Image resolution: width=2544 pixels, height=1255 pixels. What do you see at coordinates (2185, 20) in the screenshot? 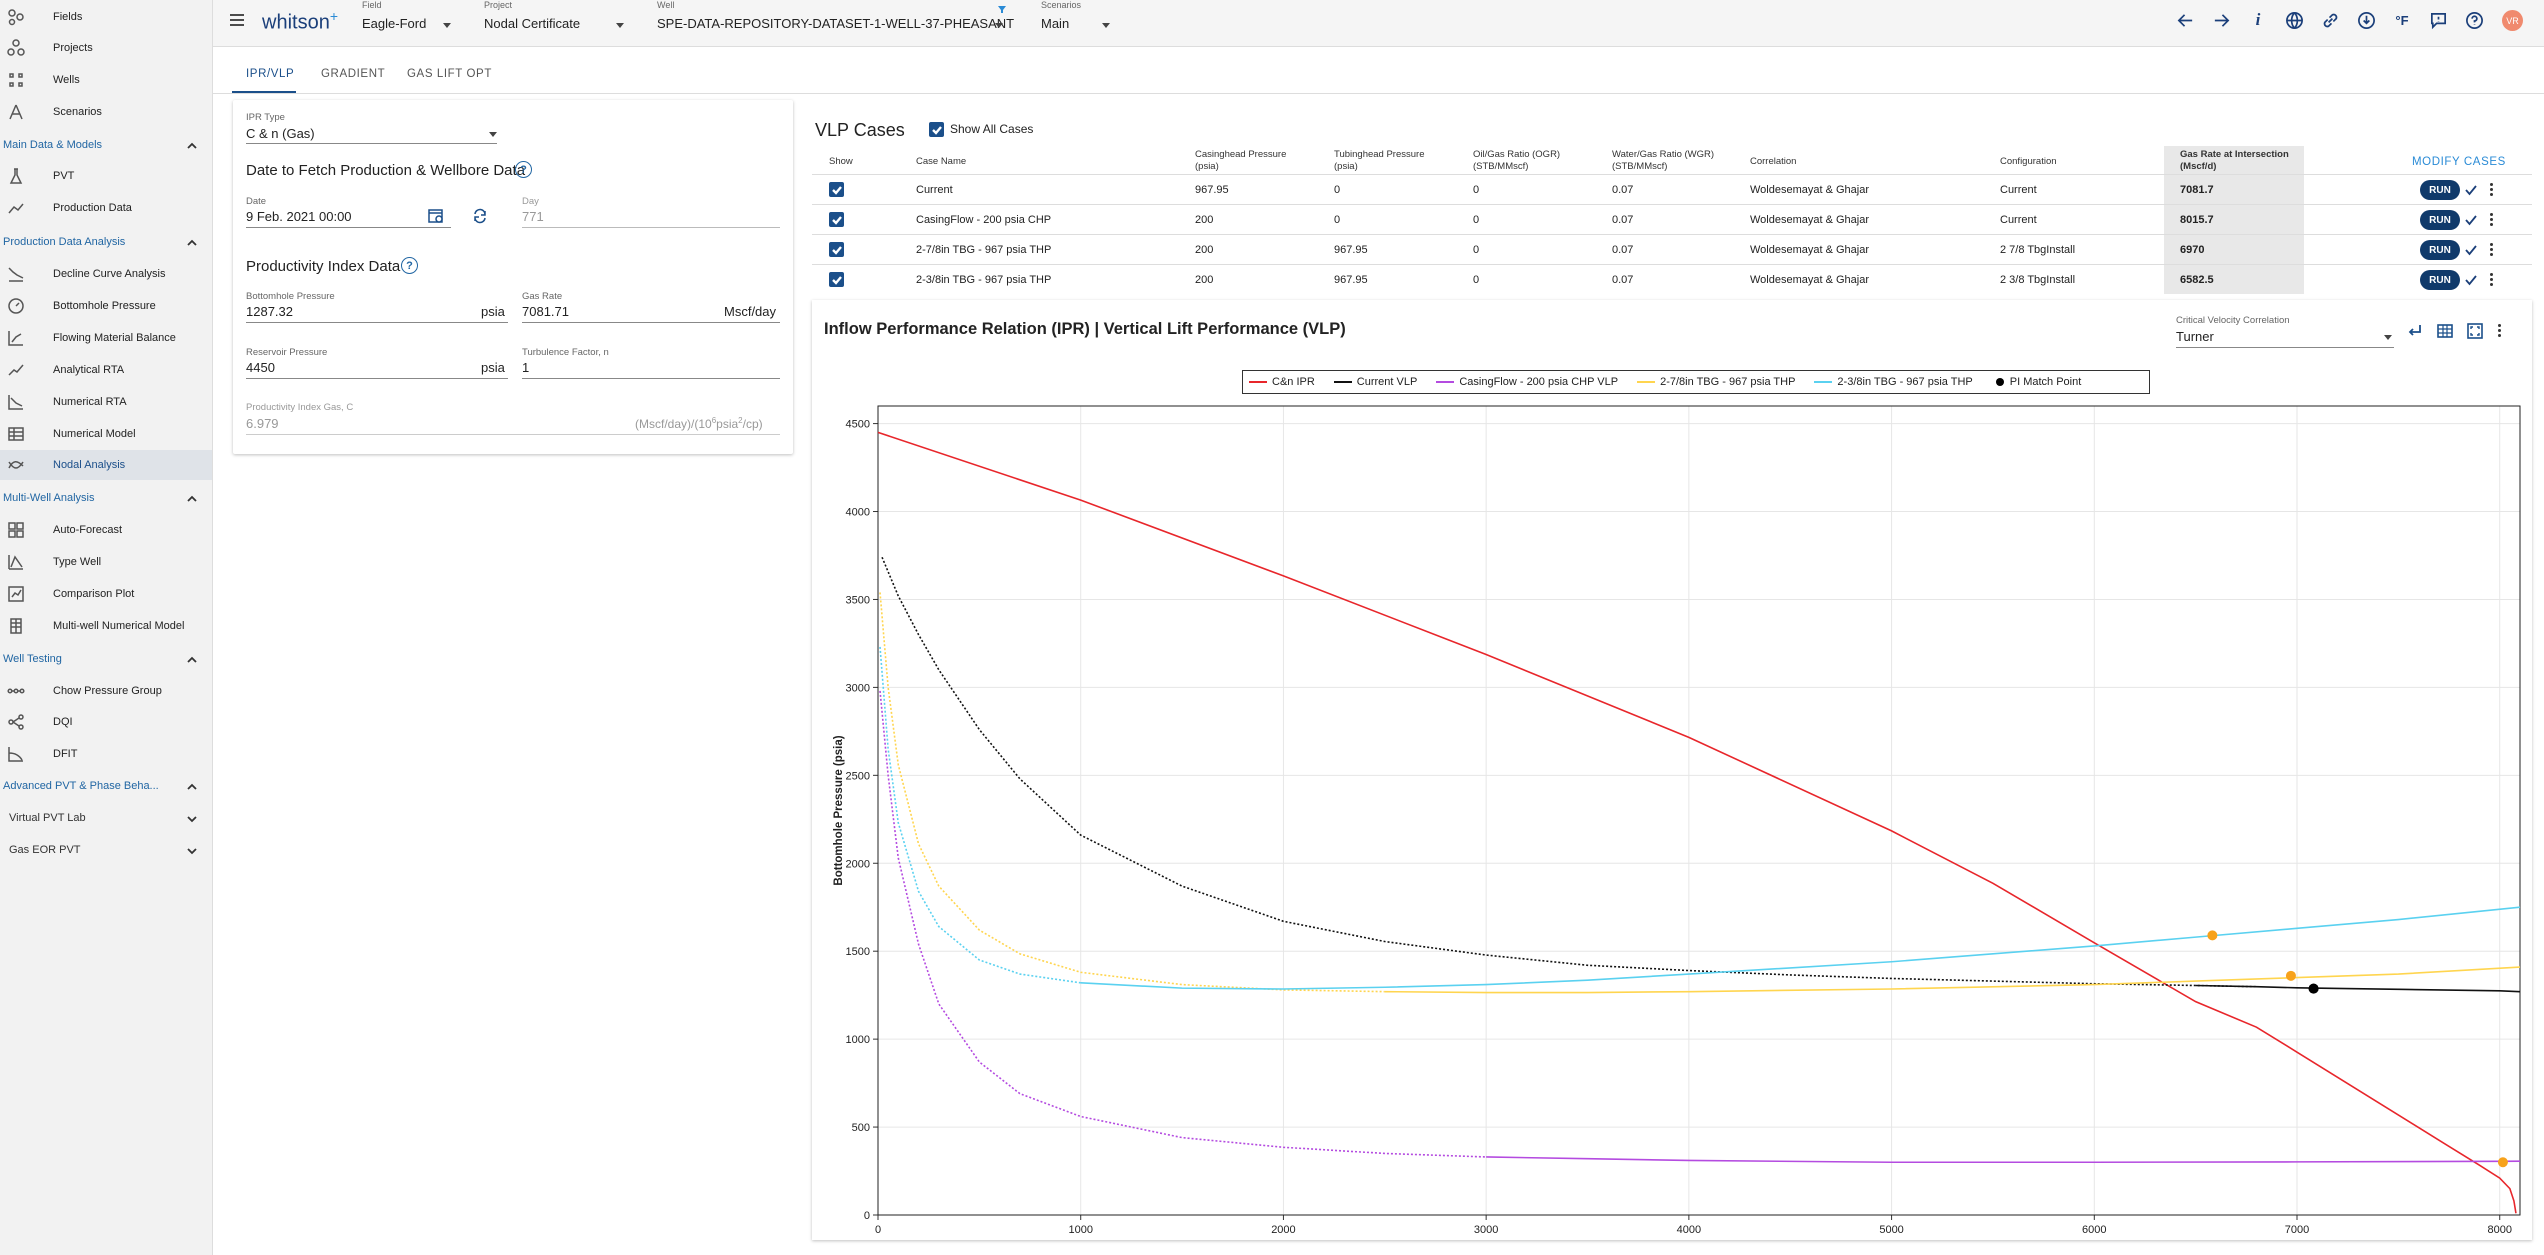
I see `arrow-left-icon` at bounding box center [2185, 20].